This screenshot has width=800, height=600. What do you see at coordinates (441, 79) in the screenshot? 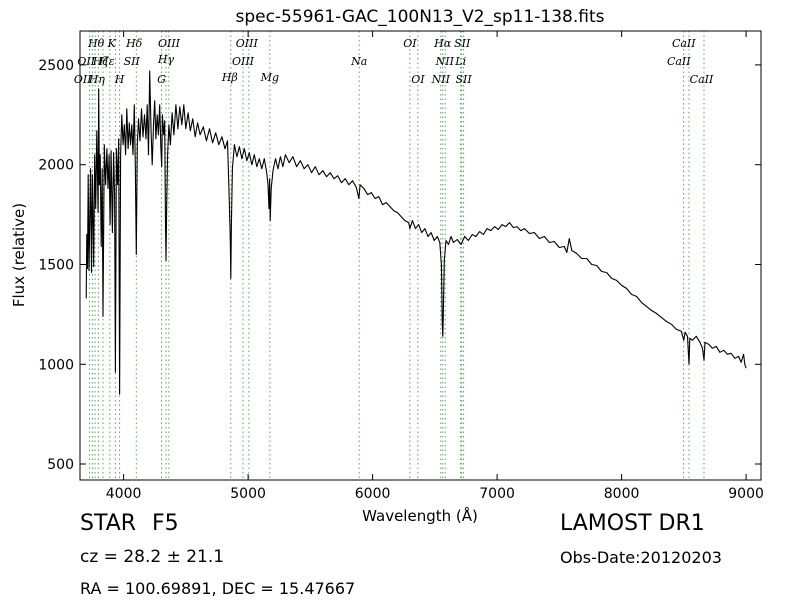
I see `line-label-26: NII` at bounding box center [441, 79].